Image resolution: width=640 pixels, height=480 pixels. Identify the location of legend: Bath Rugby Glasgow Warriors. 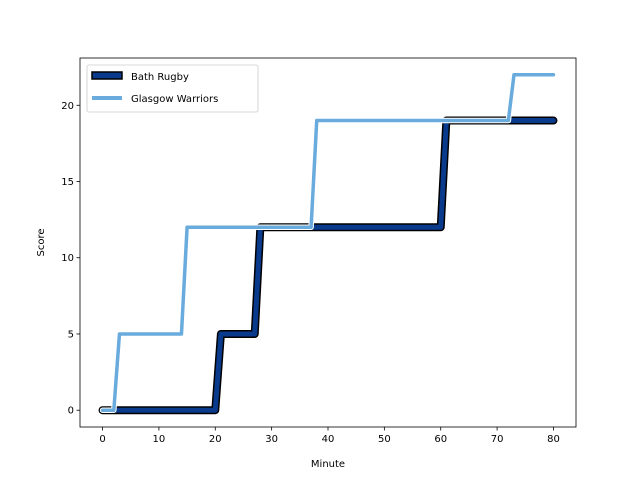
(172, 88).